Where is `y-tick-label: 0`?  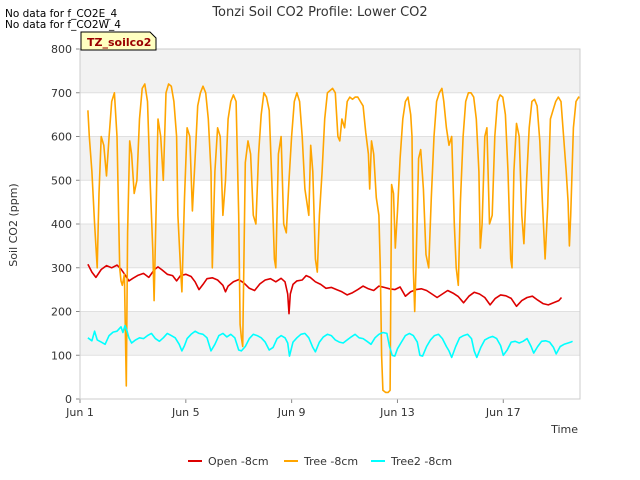
y-tick-label: 0 is located at coordinates (68, 399).